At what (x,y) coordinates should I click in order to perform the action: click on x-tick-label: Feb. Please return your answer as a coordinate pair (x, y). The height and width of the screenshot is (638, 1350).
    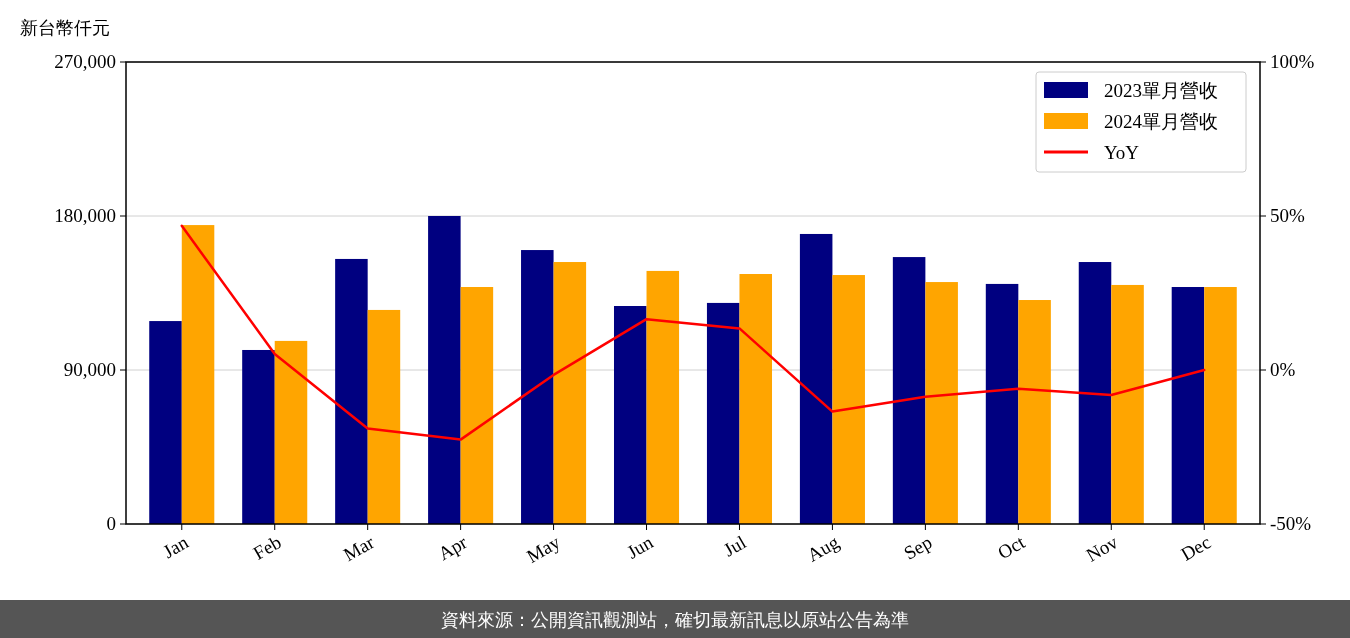
    Looking at the image, I should click on (267, 547).